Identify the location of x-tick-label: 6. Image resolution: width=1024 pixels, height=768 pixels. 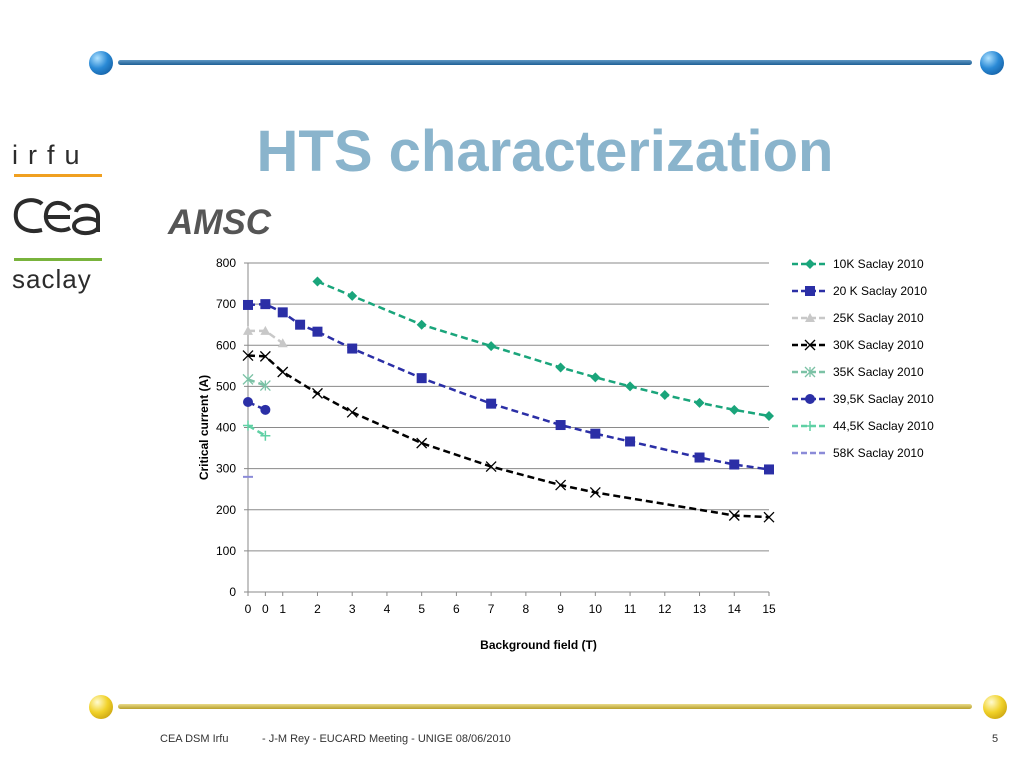
(456, 609).